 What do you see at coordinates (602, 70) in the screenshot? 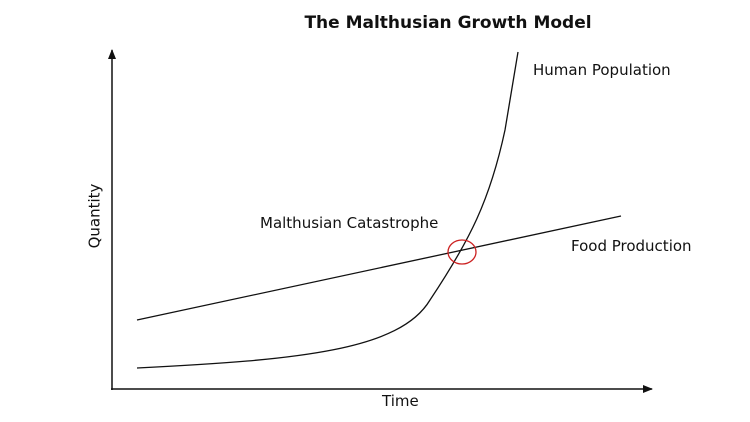
I see `human-population-label: Human Population` at bounding box center [602, 70].